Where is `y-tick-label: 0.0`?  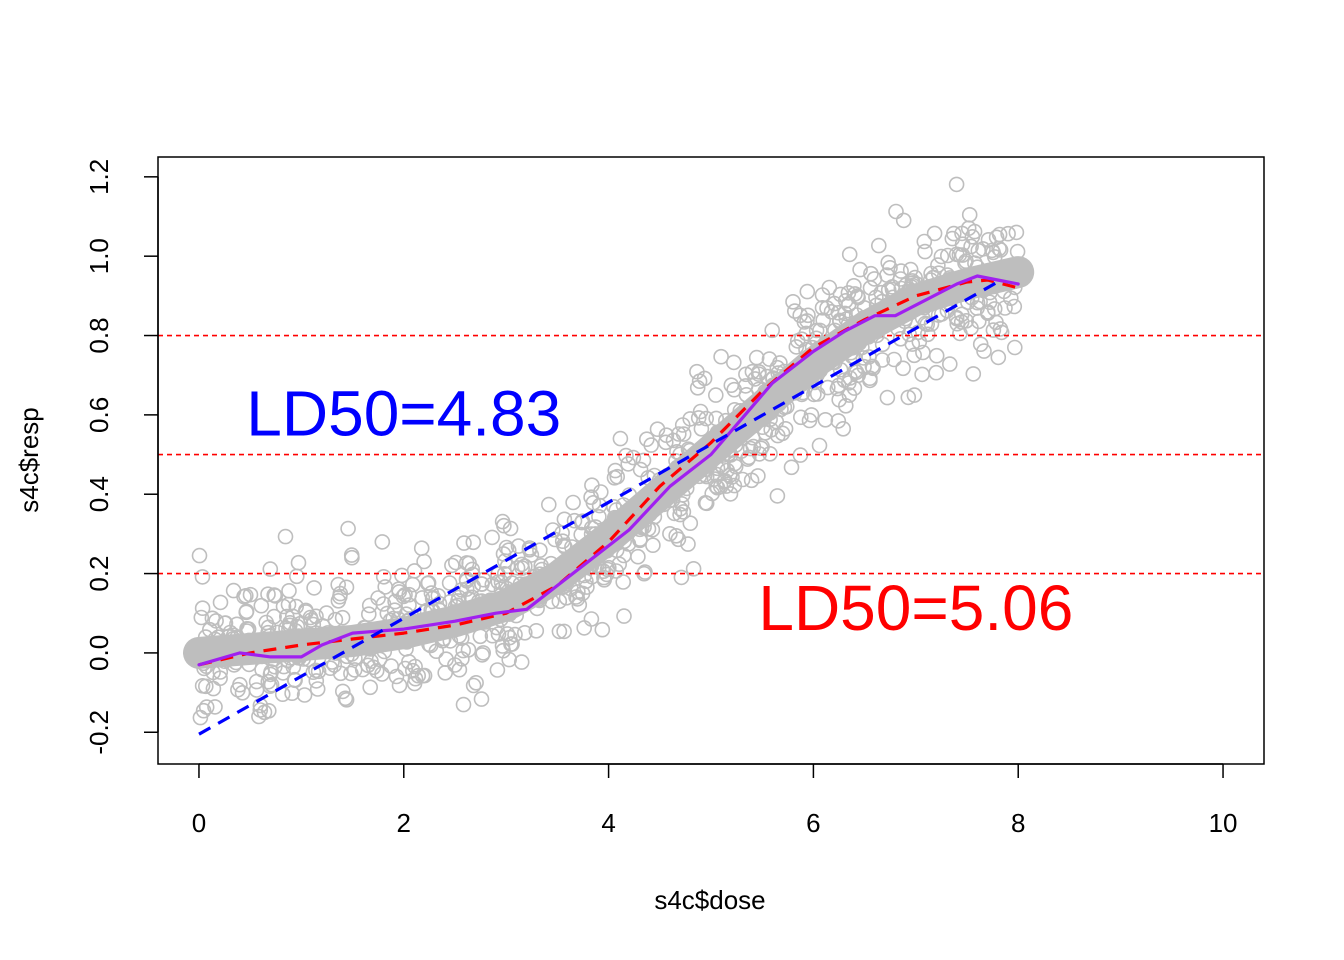
y-tick-label: 0.0 is located at coordinates (99, 653).